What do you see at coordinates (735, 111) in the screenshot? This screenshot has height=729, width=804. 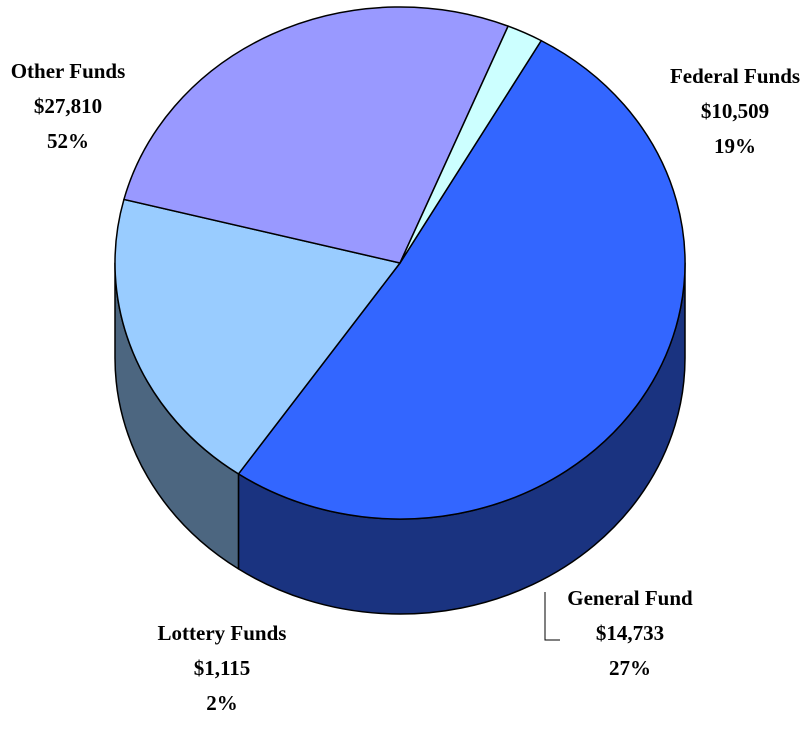 I see `value-label: $10,509` at bounding box center [735, 111].